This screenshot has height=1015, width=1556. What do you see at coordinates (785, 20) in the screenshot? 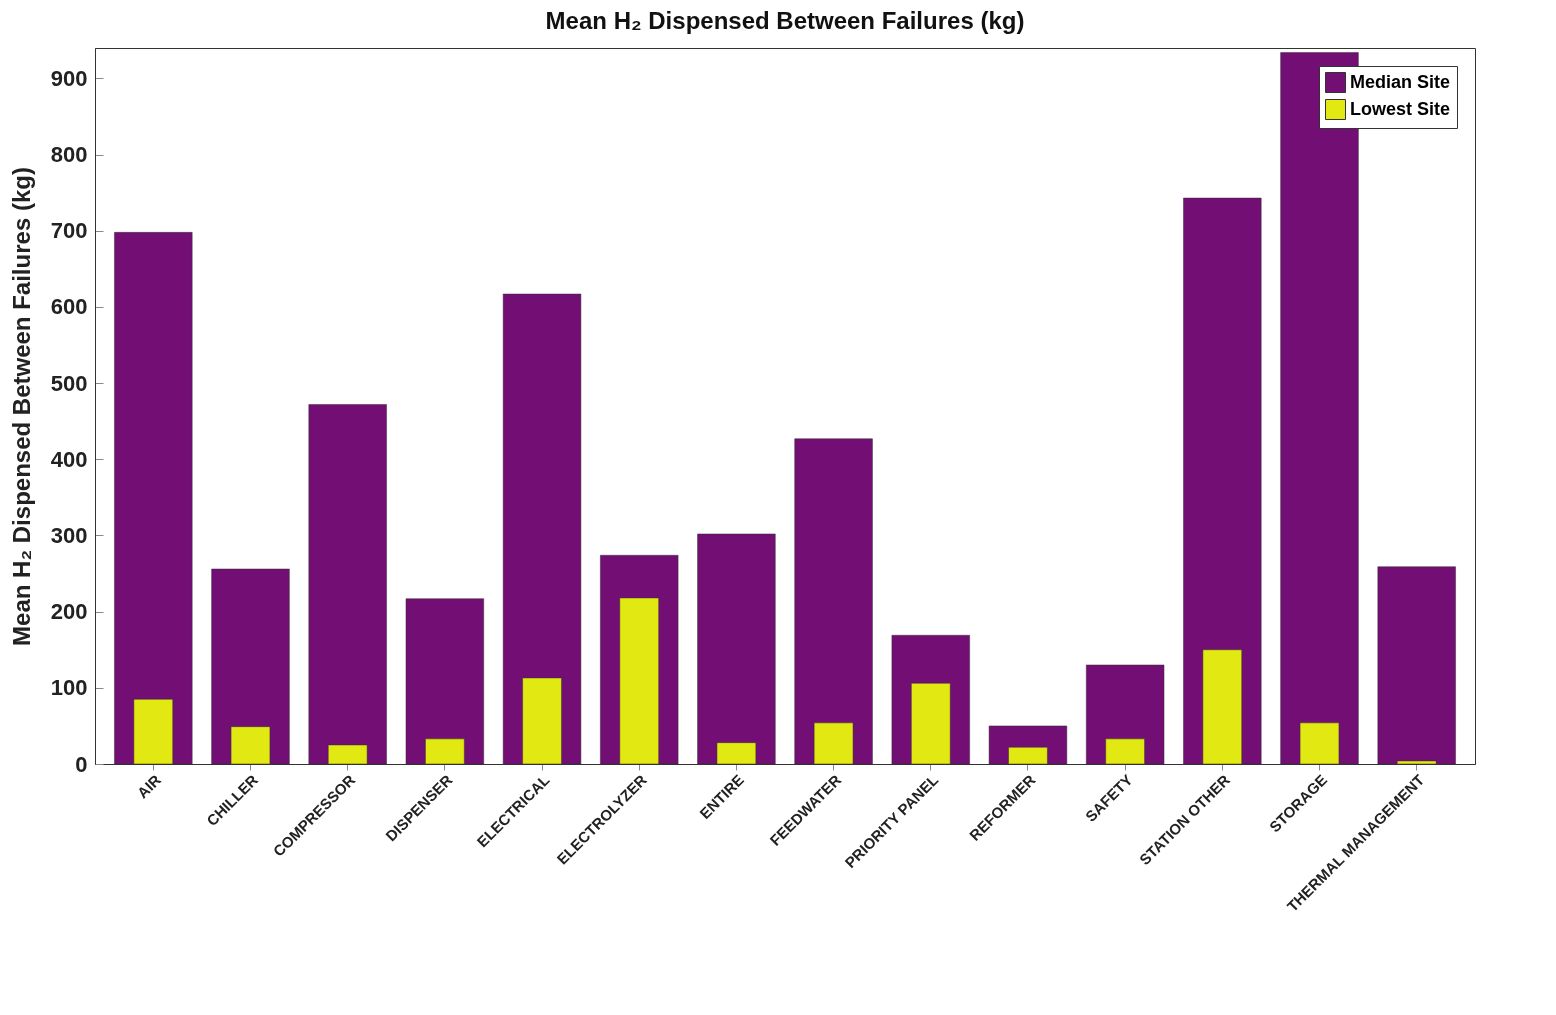
I see `chart-title: Mean H₂ Dispensed Between Failures (kg)` at bounding box center [785, 20].